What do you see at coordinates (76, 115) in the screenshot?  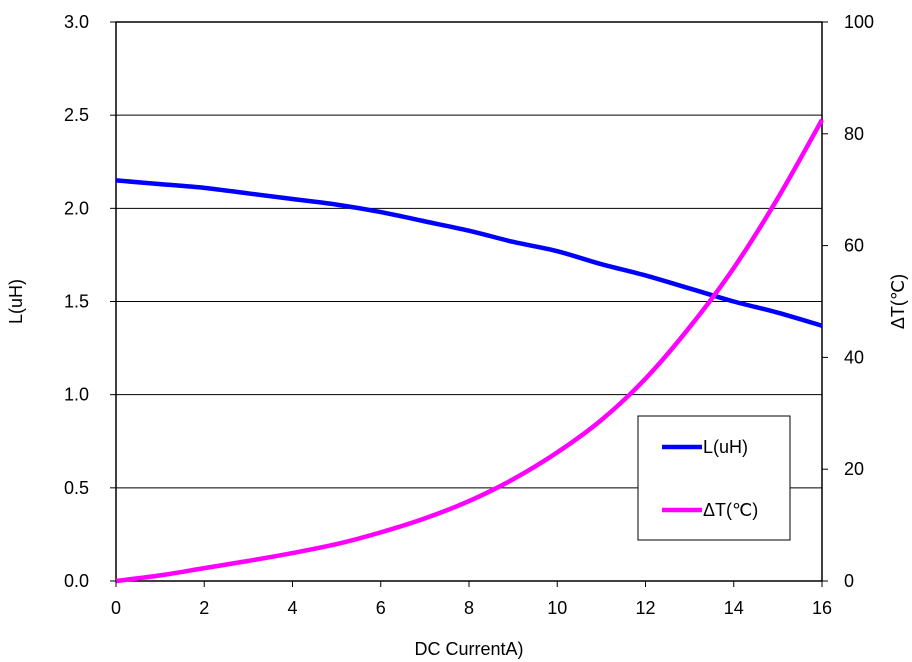 I see `y-tick-label: 2.5` at bounding box center [76, 115].